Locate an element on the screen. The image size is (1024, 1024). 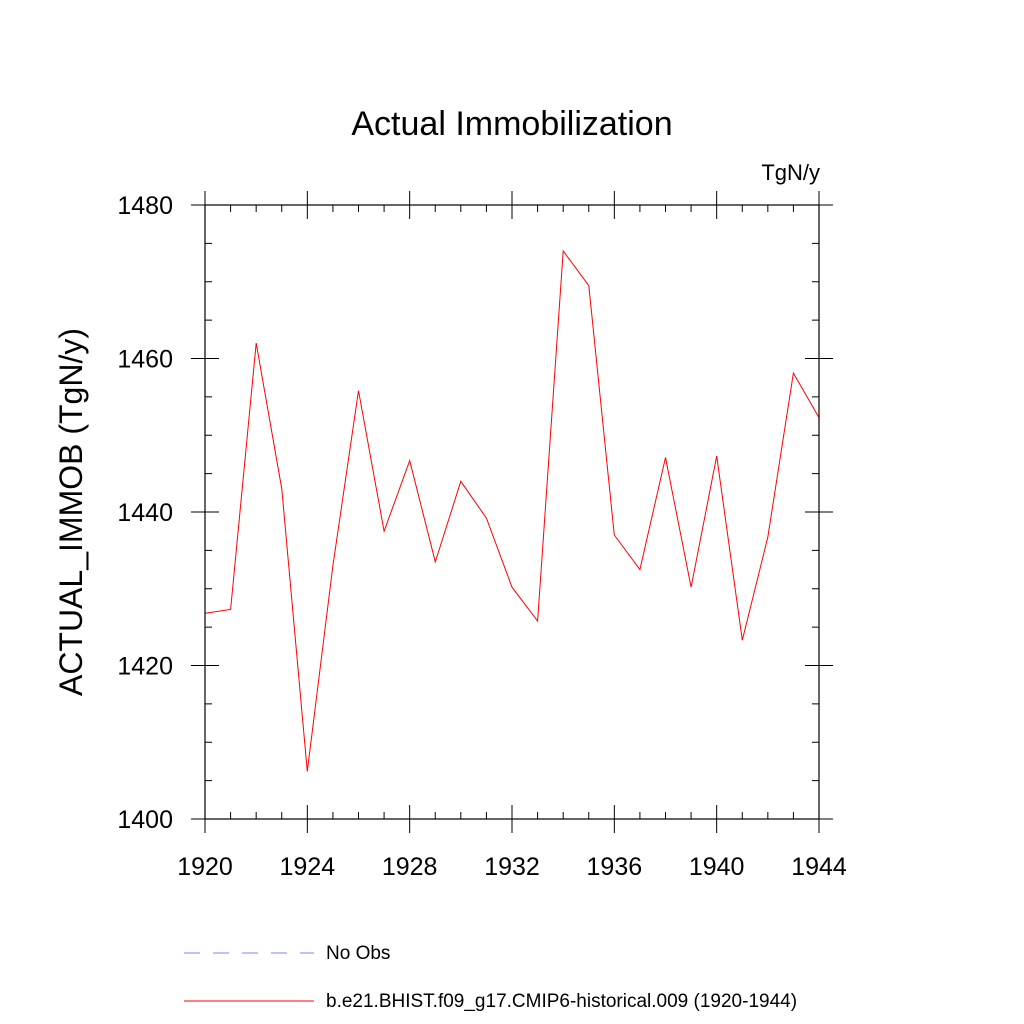
y-tick-label: 1460 is located at coordinates (145, 360).